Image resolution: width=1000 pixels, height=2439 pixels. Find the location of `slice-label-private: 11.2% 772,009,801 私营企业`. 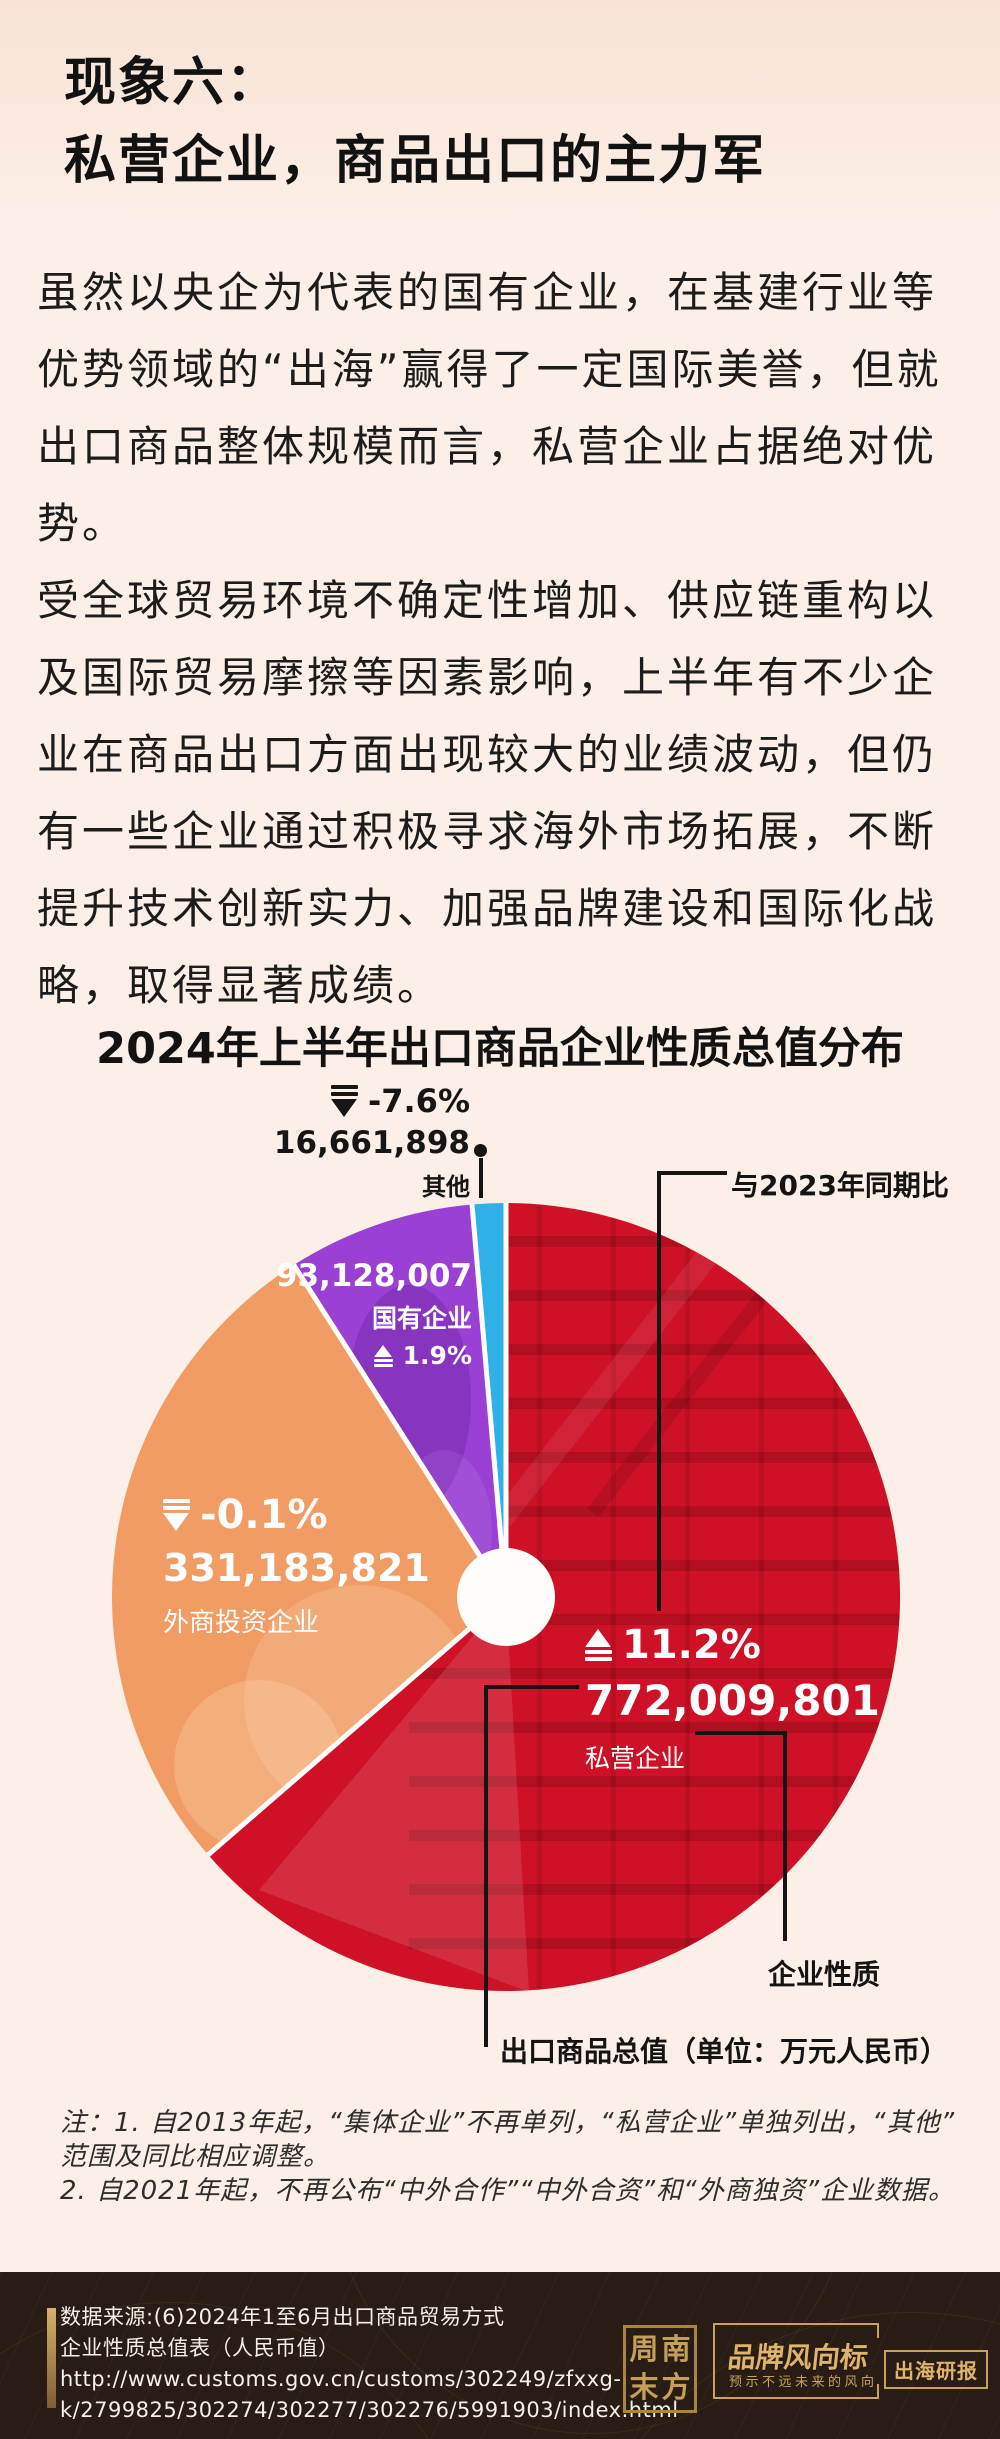

slice-label-private: 11.2% 772,009,801 私营企业 is located at coordinates (732, 1698).